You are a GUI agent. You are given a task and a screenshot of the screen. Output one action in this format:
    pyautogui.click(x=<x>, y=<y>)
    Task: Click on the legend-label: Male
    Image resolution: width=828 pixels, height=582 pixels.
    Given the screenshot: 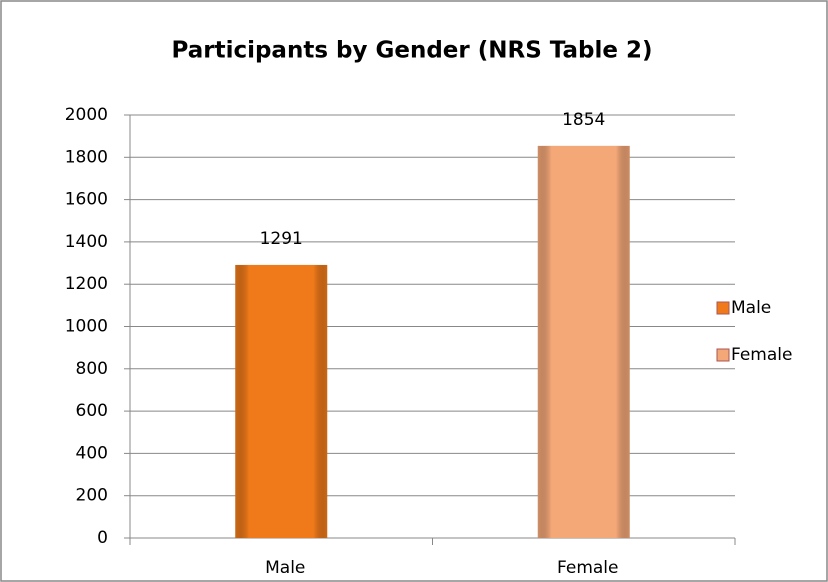 What is the action you would take?
    pyautogui.click(x=751, y=308)
    